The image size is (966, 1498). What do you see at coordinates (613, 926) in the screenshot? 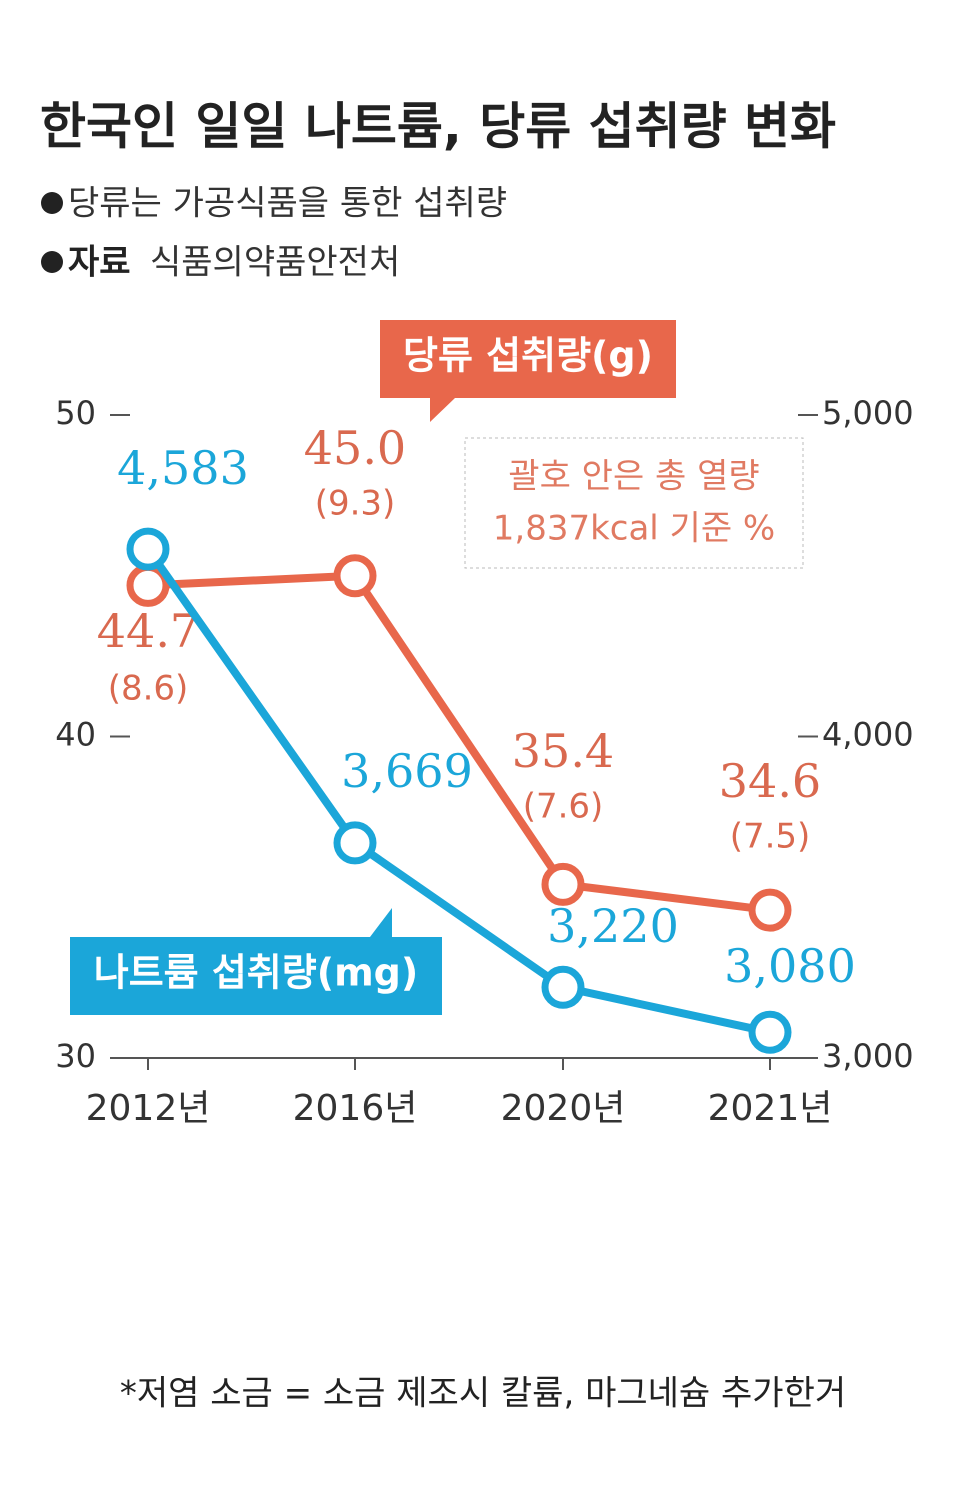
I see `value-label: 3,220` at bounding box center [613, 926].